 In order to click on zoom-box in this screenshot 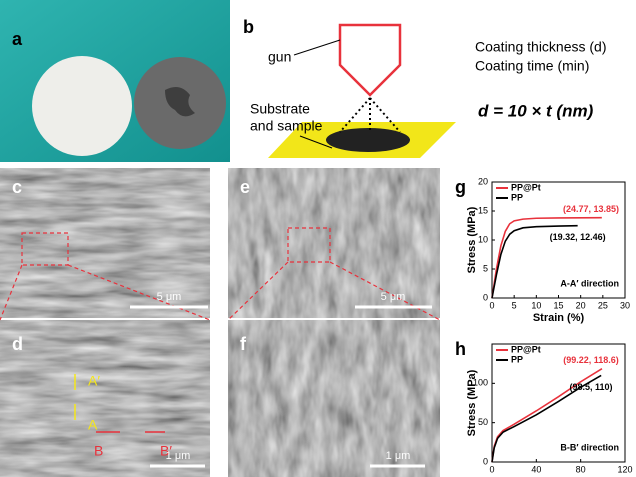, I will do `click(220, 274)`.